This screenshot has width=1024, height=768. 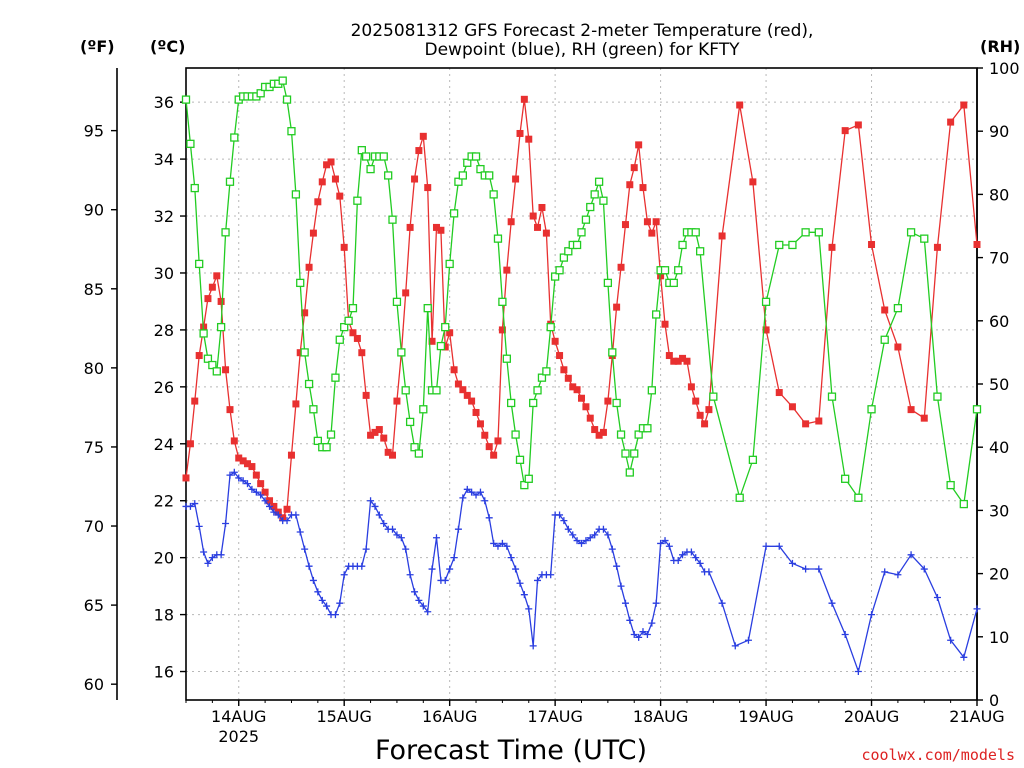 What do you see at coordinates (94, 684) in the screenshot?
I see `fahrenheit-tick-label: 60` at bounding box center [94, 684].